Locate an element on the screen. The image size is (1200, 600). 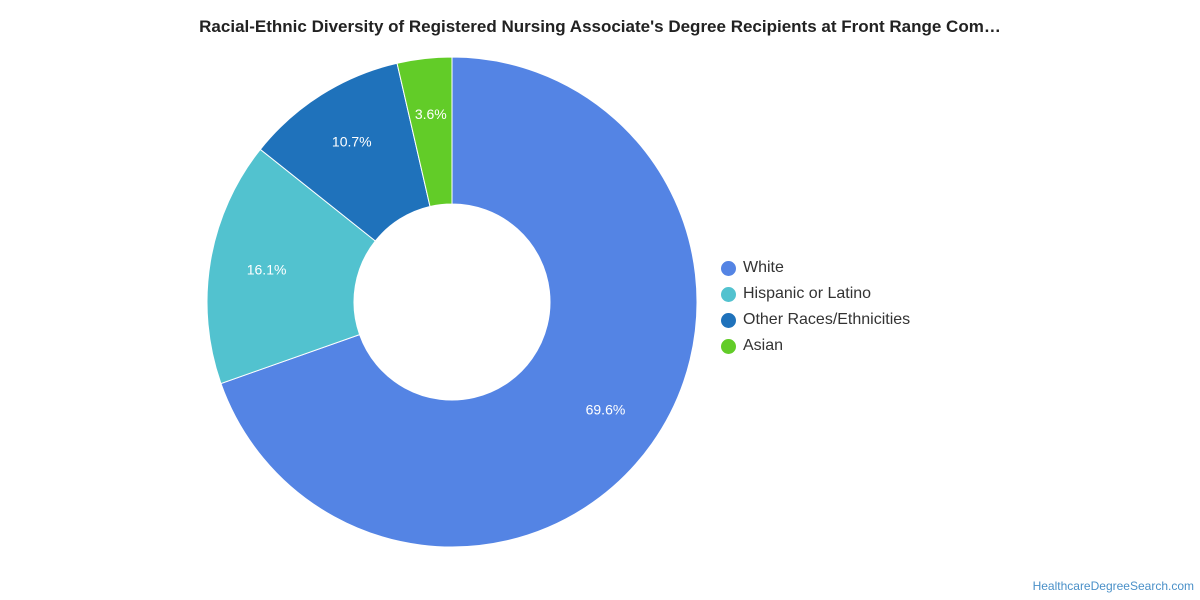
slice-label-white: 69.6% is located at coordinates (606, 409).